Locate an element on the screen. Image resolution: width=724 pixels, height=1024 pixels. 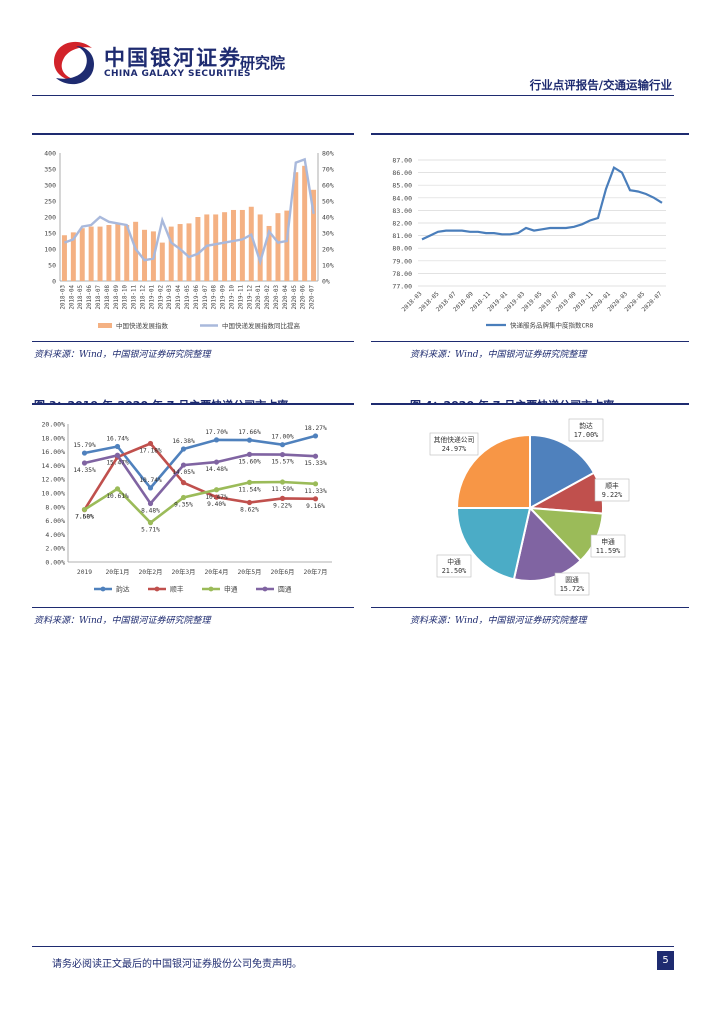
left-tick-label: 300 is located at coordinates (50, 186).